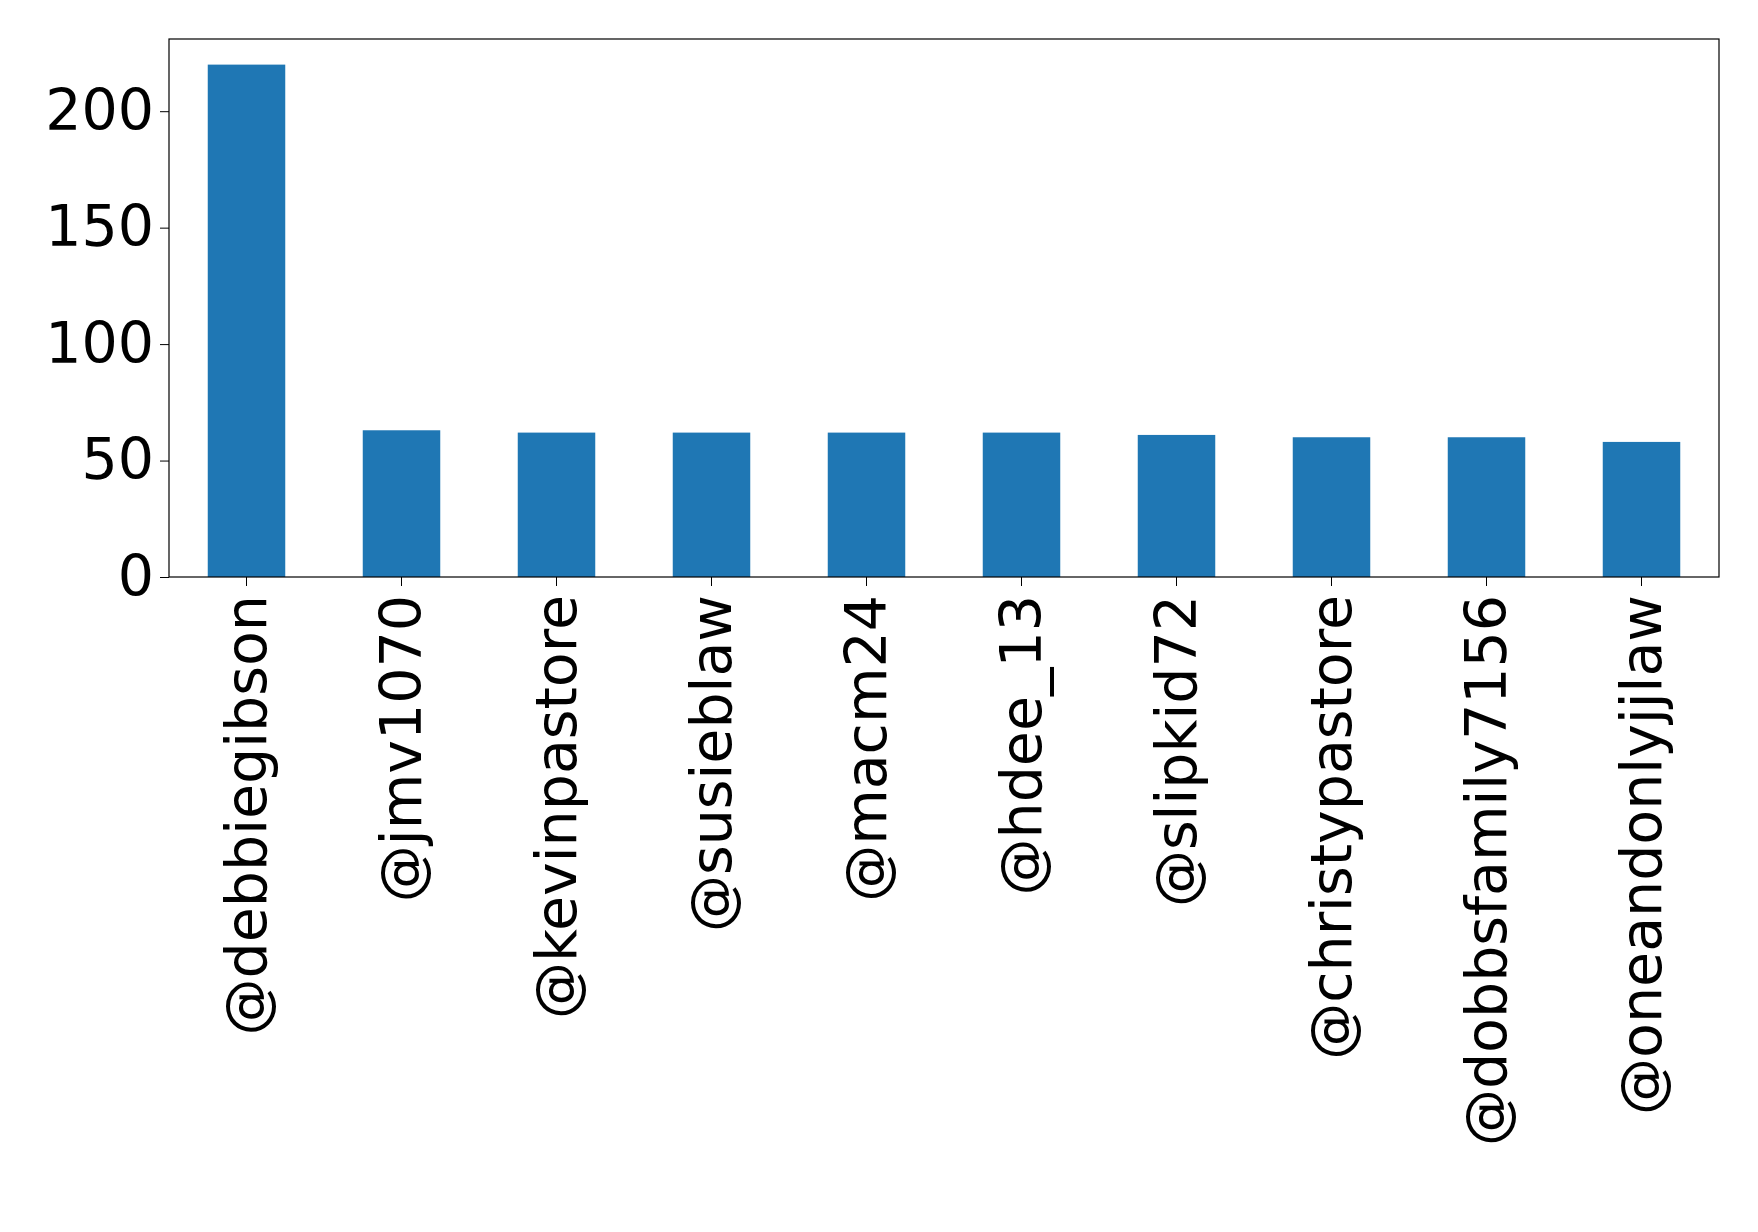 Image resolution: width=1758 pixels, height=1232 pixels. I want to click on y-tick-label: 50, so click(117, 459).